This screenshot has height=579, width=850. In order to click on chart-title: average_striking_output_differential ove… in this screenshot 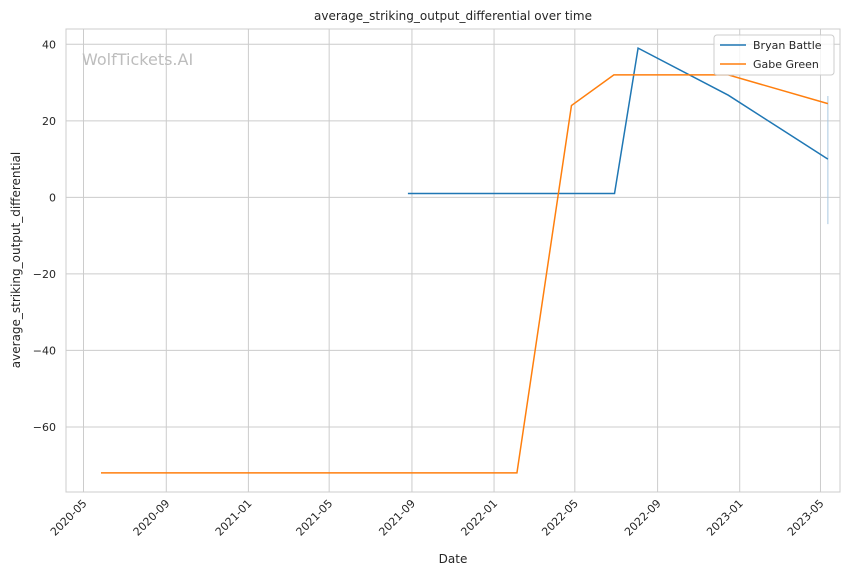, I will do `click(453, 16)`.